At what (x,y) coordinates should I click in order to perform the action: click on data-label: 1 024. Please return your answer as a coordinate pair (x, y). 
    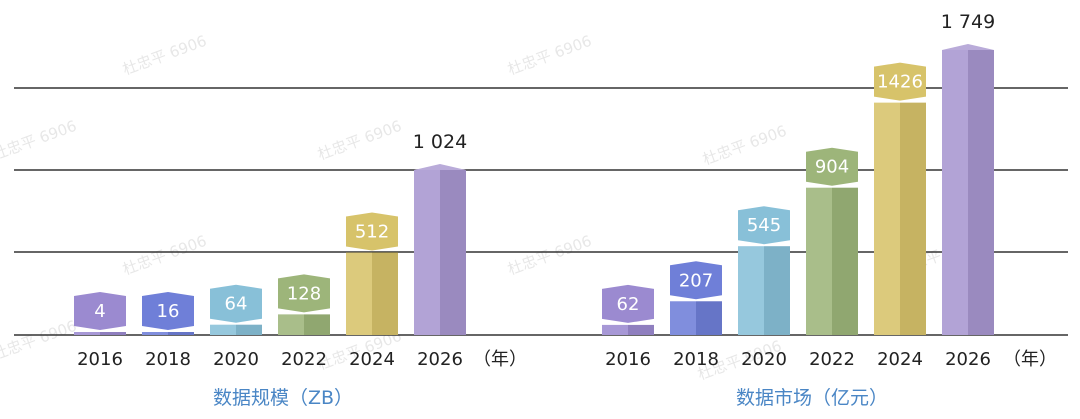
    Looking at the image, I should click on (440, 142).